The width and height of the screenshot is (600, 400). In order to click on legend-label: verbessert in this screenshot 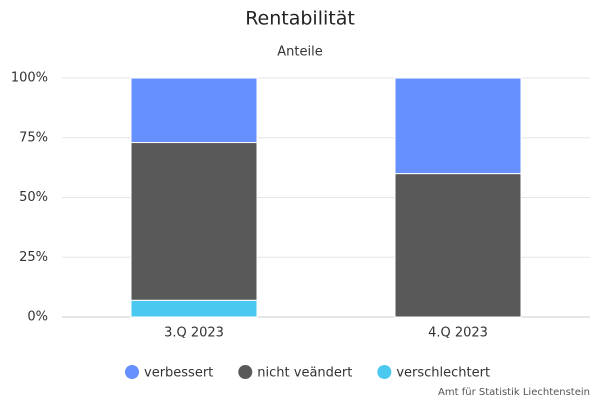, I will do `click(178, 373)`.